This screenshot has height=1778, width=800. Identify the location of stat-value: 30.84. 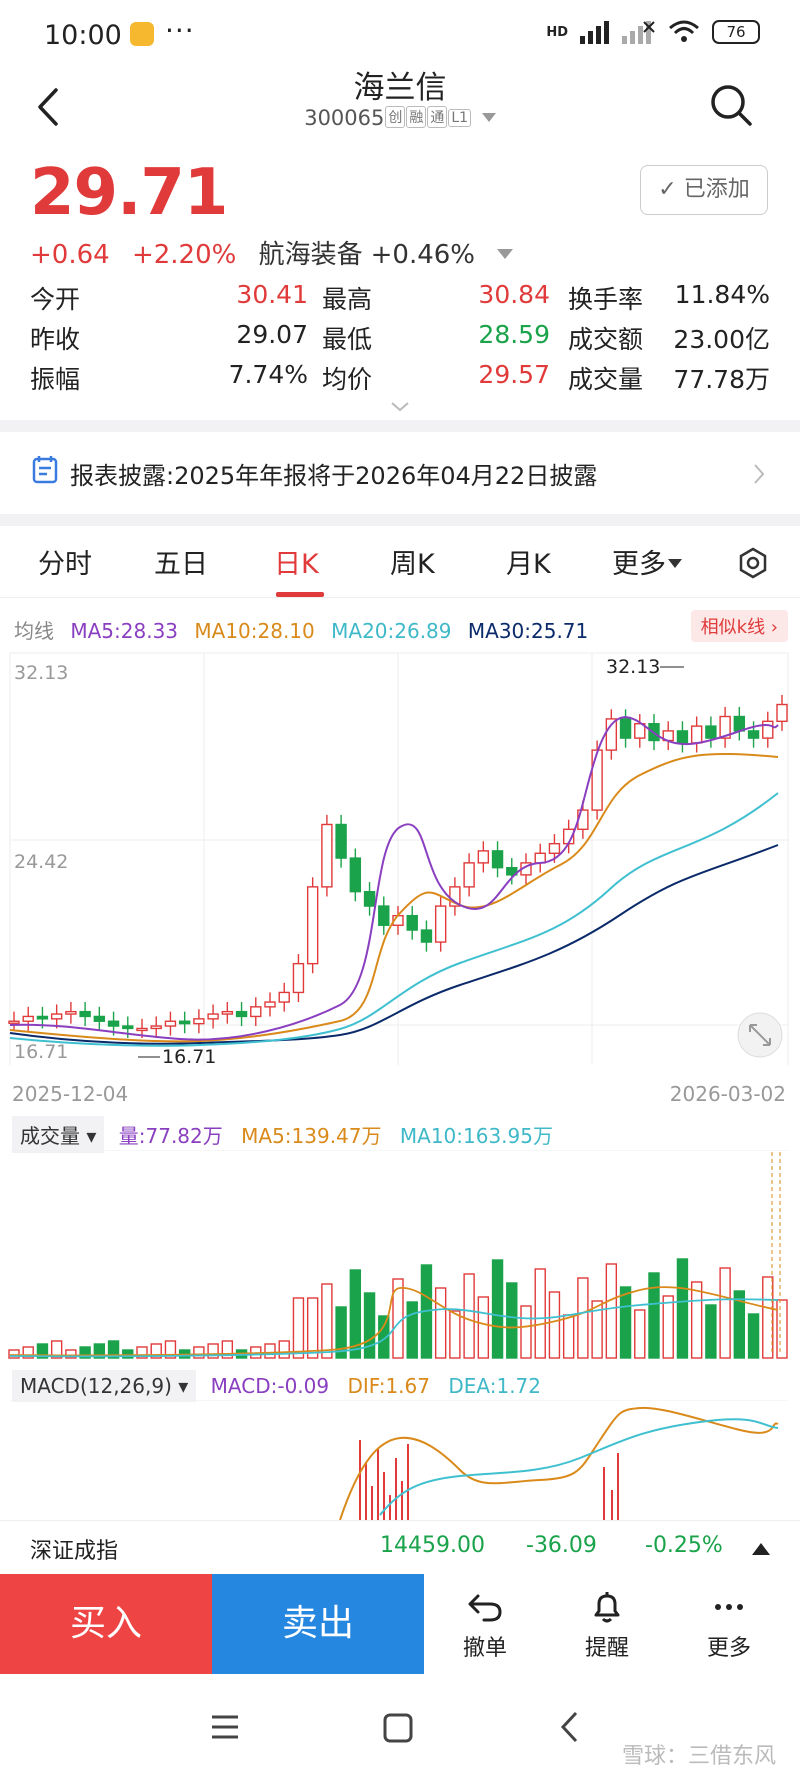
(514, 294).